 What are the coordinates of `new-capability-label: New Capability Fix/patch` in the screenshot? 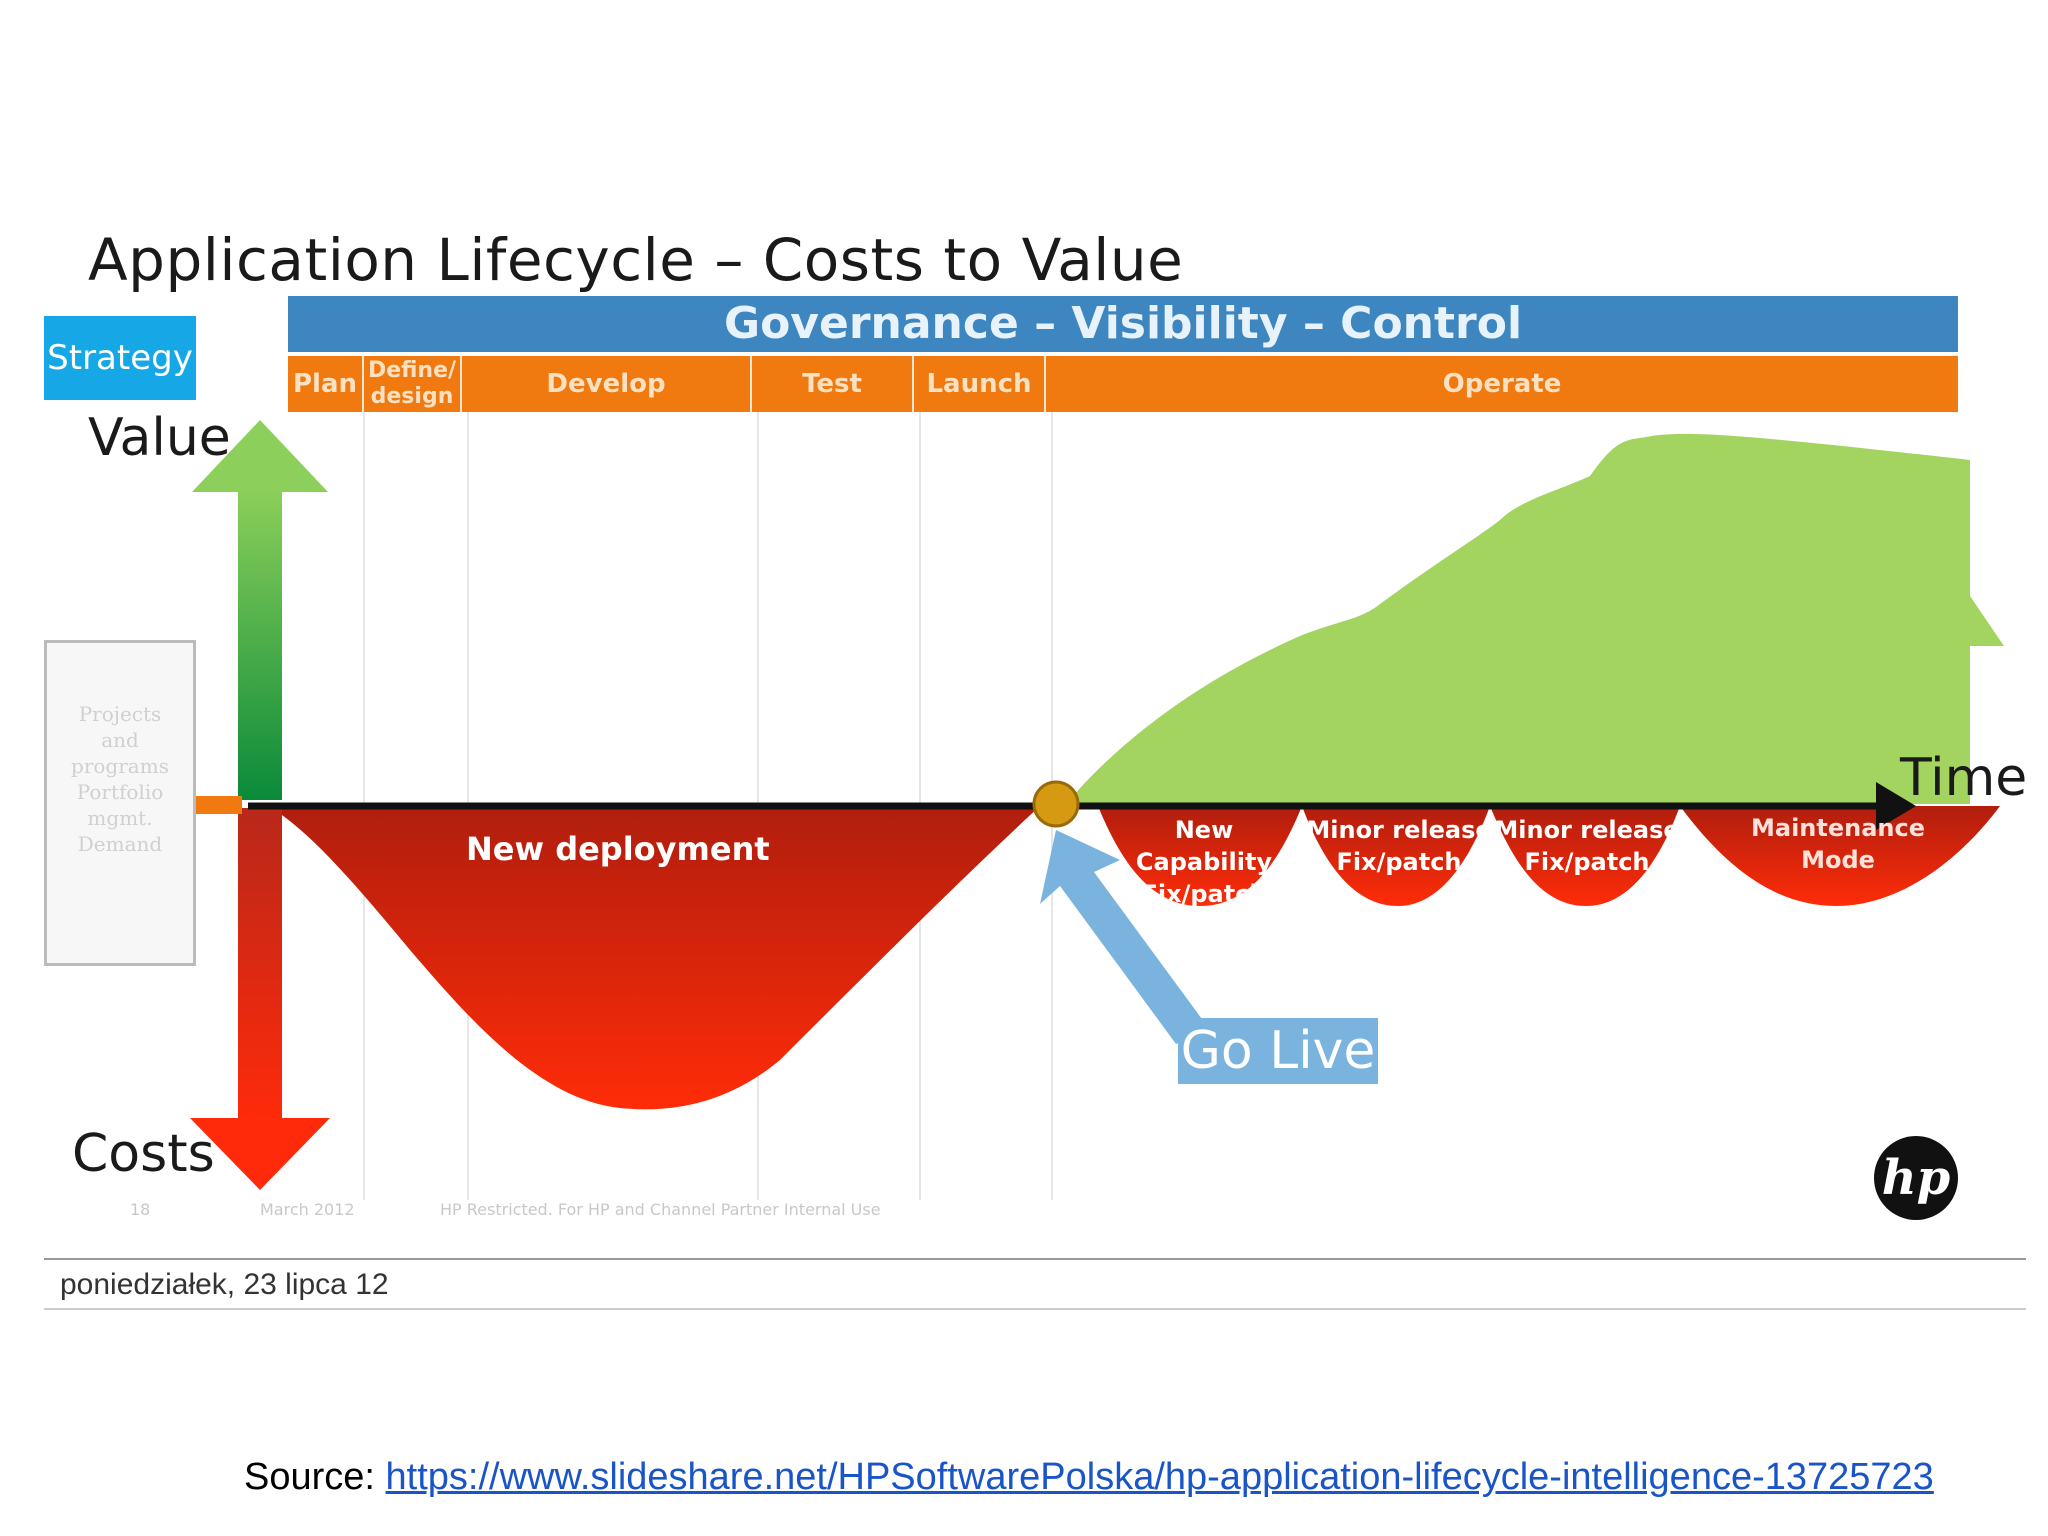 It's located at (1204, 862).